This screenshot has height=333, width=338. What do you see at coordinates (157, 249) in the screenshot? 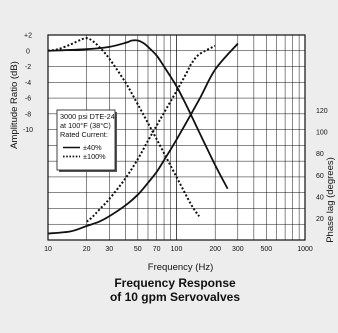
I see `x-tick-label: 70` at bounding box center [157, 249].